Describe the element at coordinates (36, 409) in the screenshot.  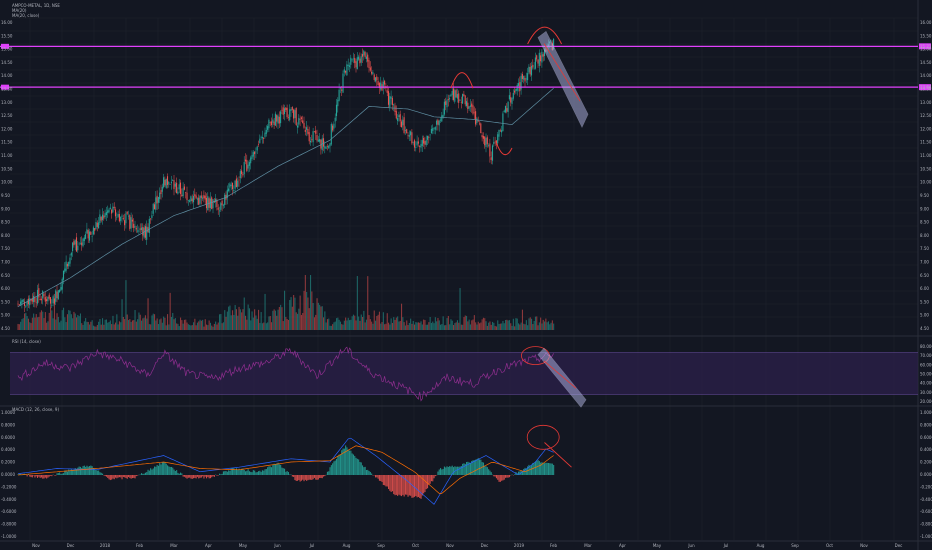
I see `macd-title: MACD (12, 26, close, 9)` at that location.